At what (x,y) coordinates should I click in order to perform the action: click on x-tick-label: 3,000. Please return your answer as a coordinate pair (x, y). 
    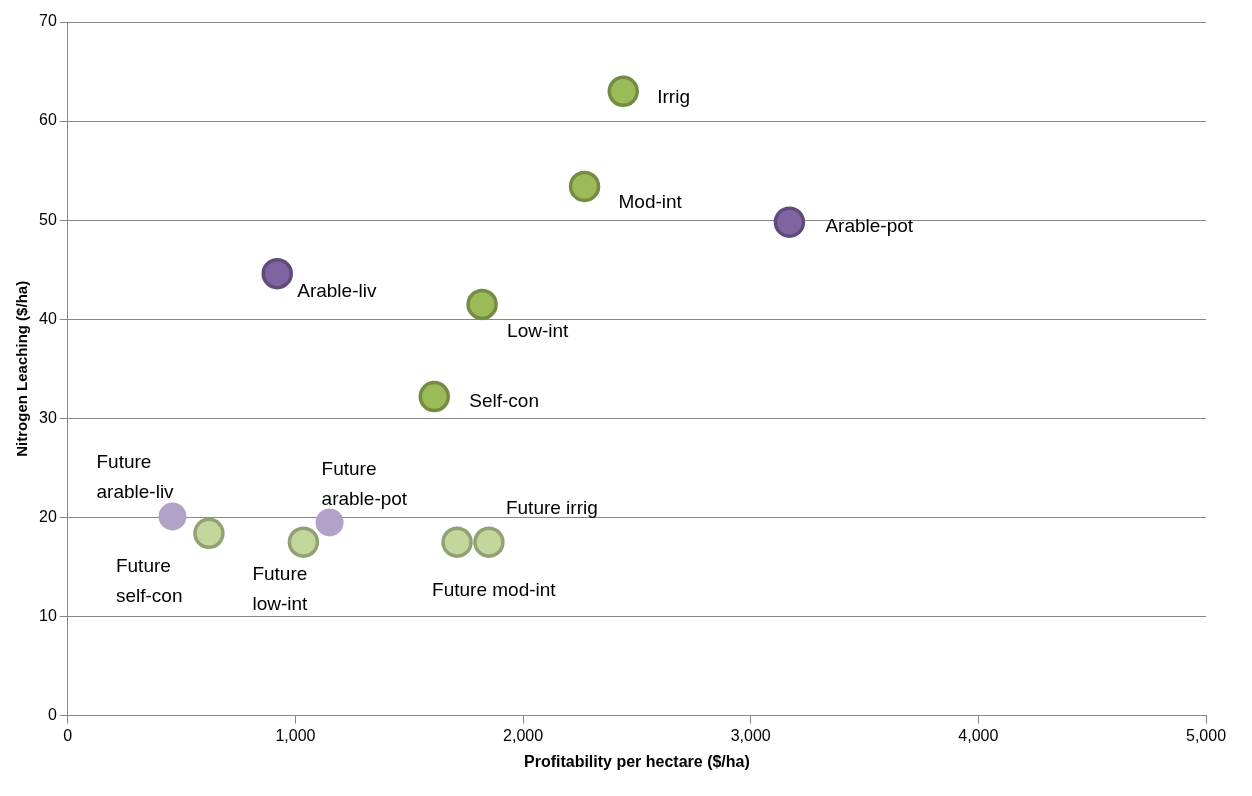
    Looking at the image, I should click on (750, 735).